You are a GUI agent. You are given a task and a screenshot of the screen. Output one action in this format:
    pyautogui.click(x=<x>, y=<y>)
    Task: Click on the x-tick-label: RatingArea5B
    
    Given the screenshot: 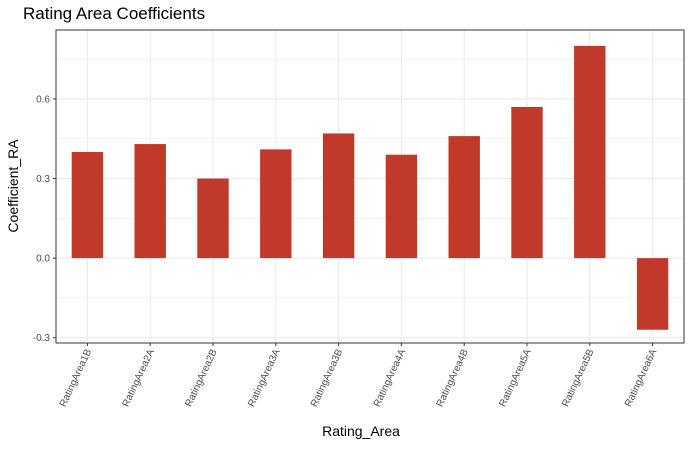 What is the action you would take?
    pyautogui.click(x=578, y=377)
    